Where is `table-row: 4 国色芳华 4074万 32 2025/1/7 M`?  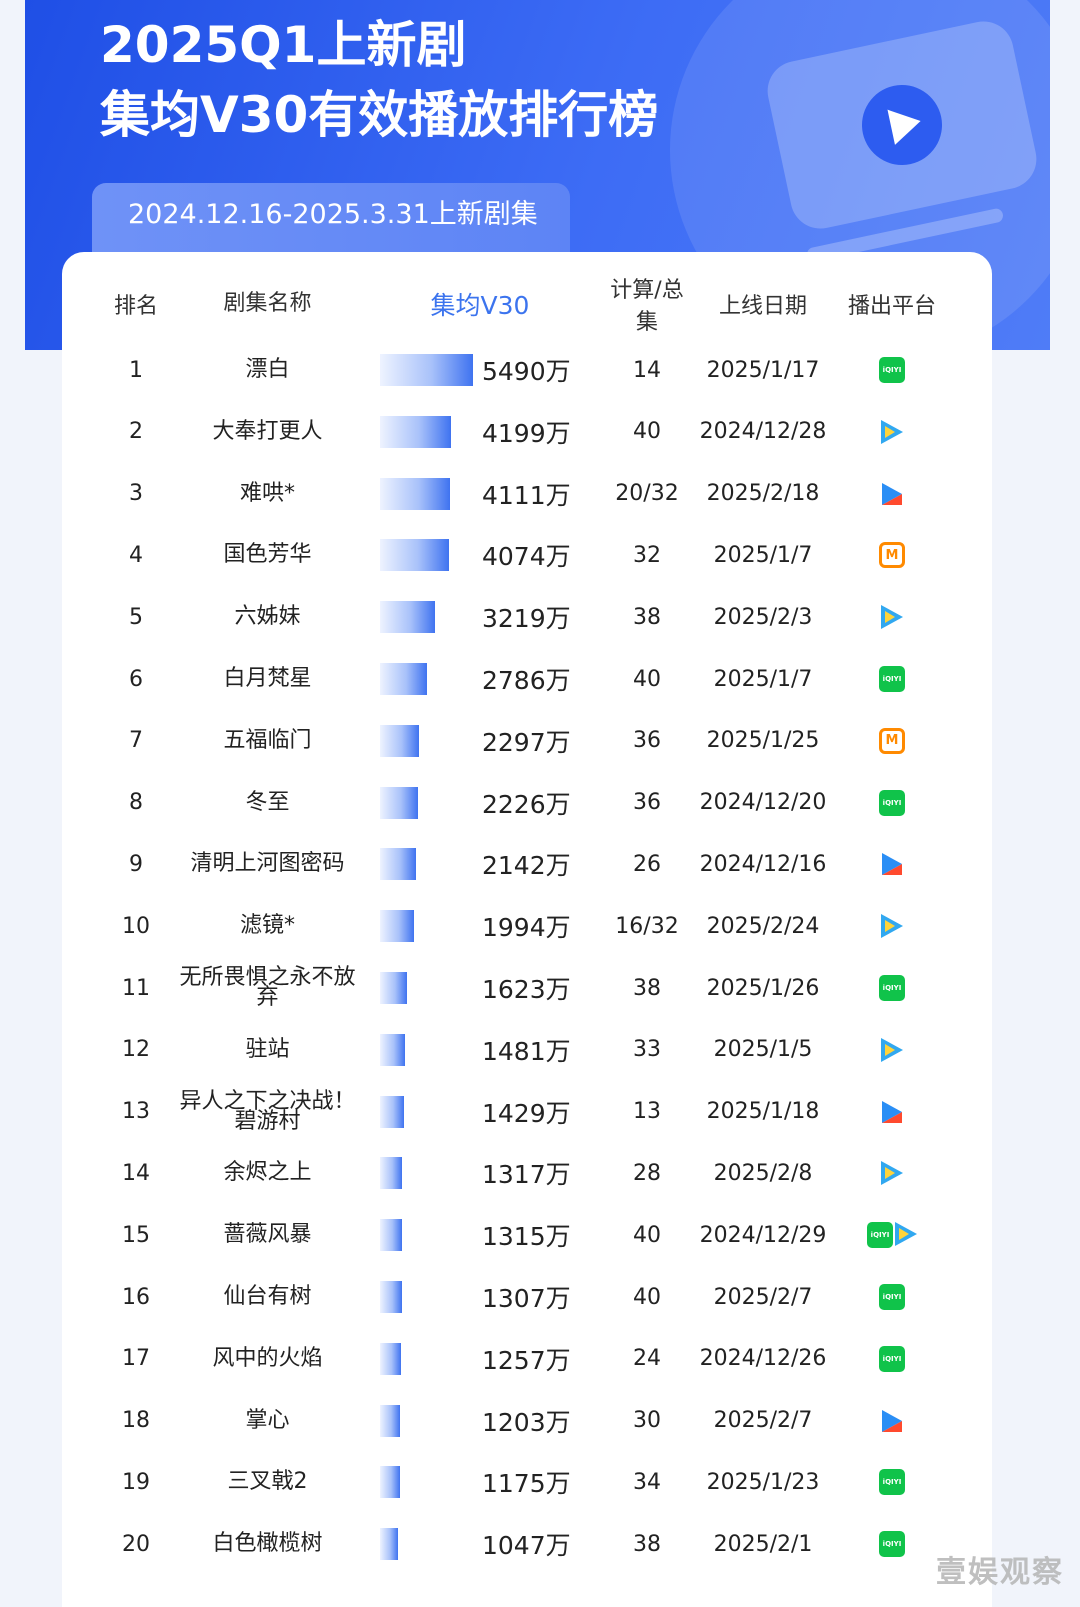 table-row: 4 国色芳华 4074万 32 2025/1/7 M is located at coordinates (527, 555).